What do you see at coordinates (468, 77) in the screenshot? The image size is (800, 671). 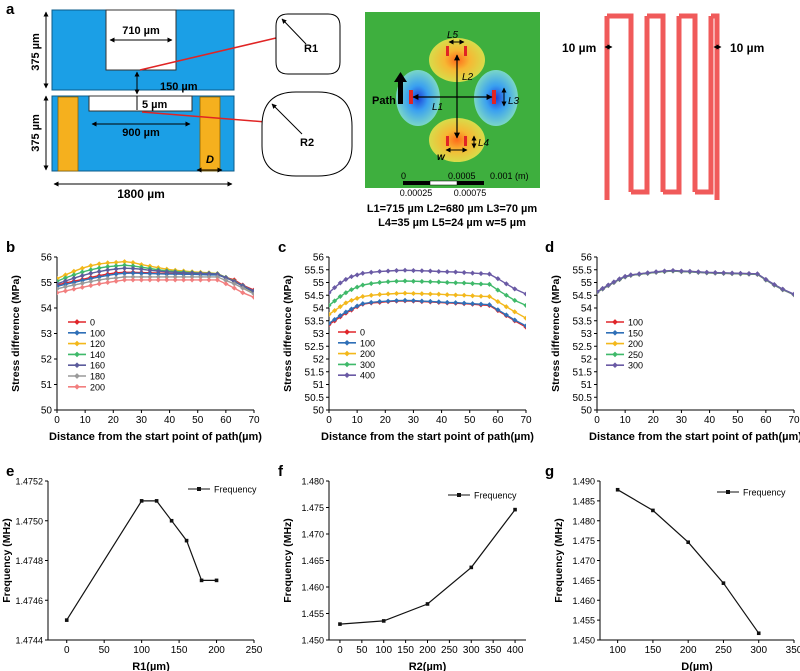 I see `L2-label: L2` at bounding box center [468, 77].